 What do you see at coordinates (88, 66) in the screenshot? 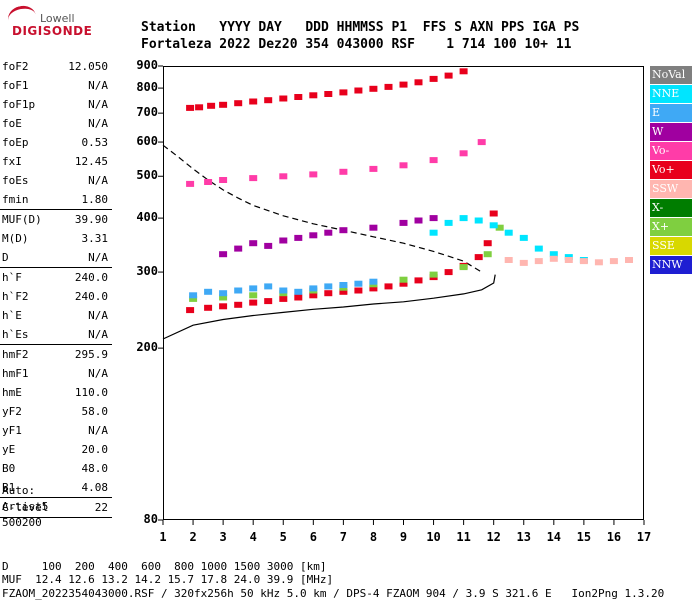
I see `param-value: 12.050` at bounding box center [88, 66].